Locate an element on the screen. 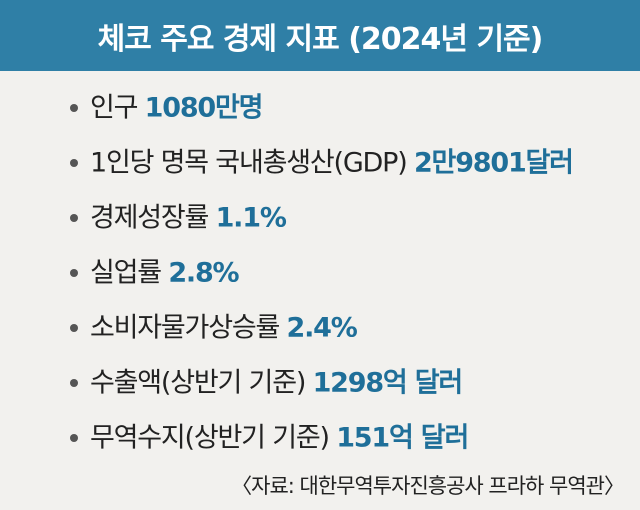 This screenshot has height=510, width=640. indicator-label: 소비자물가상승률 is located at coordinates (185, 328).